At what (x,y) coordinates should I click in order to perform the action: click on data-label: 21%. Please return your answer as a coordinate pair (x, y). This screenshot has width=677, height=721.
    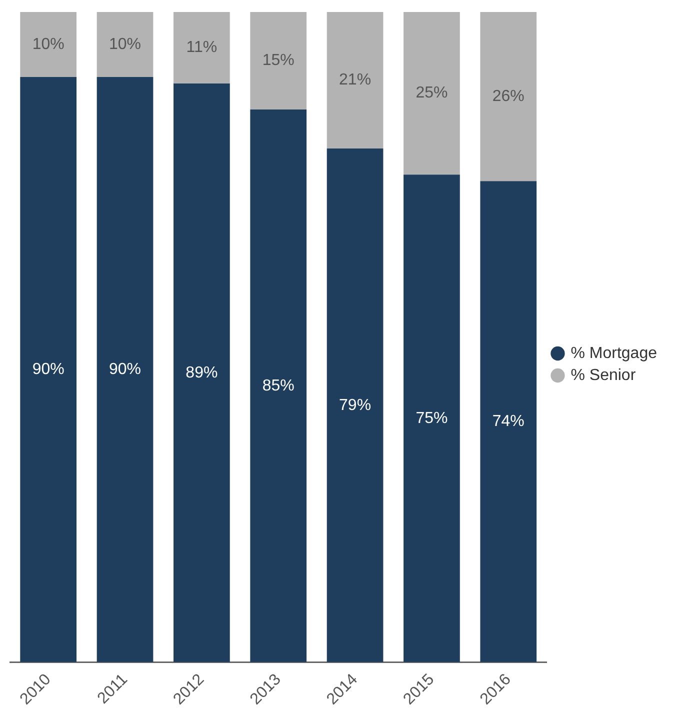
    Looking at the image, I should click on (355, 80).